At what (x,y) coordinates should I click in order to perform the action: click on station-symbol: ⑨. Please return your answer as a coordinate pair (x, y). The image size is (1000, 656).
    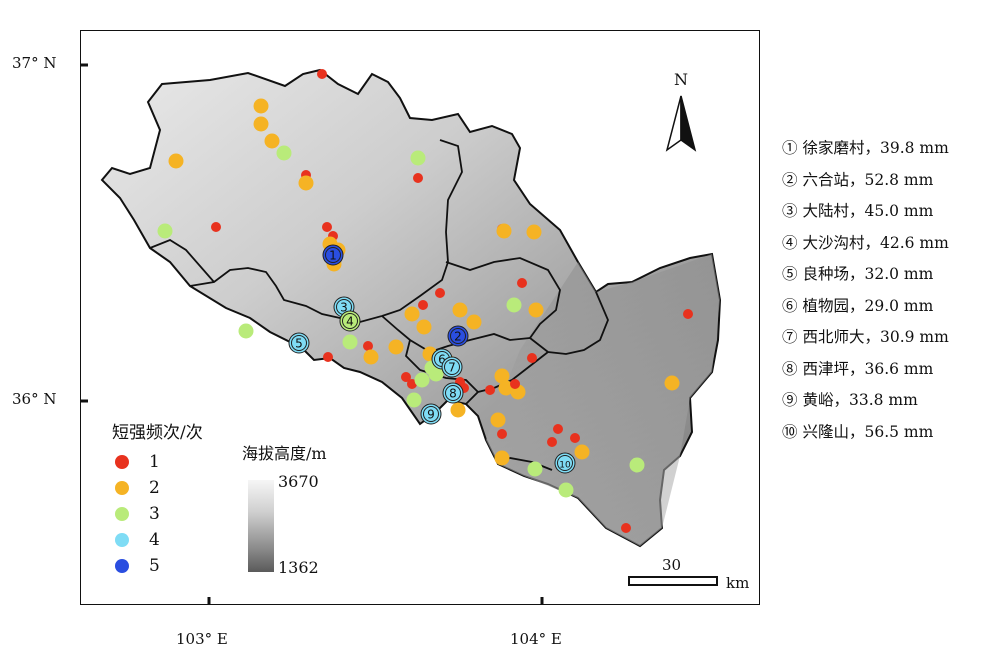
    Looking at the image, I should click on (790, 400).